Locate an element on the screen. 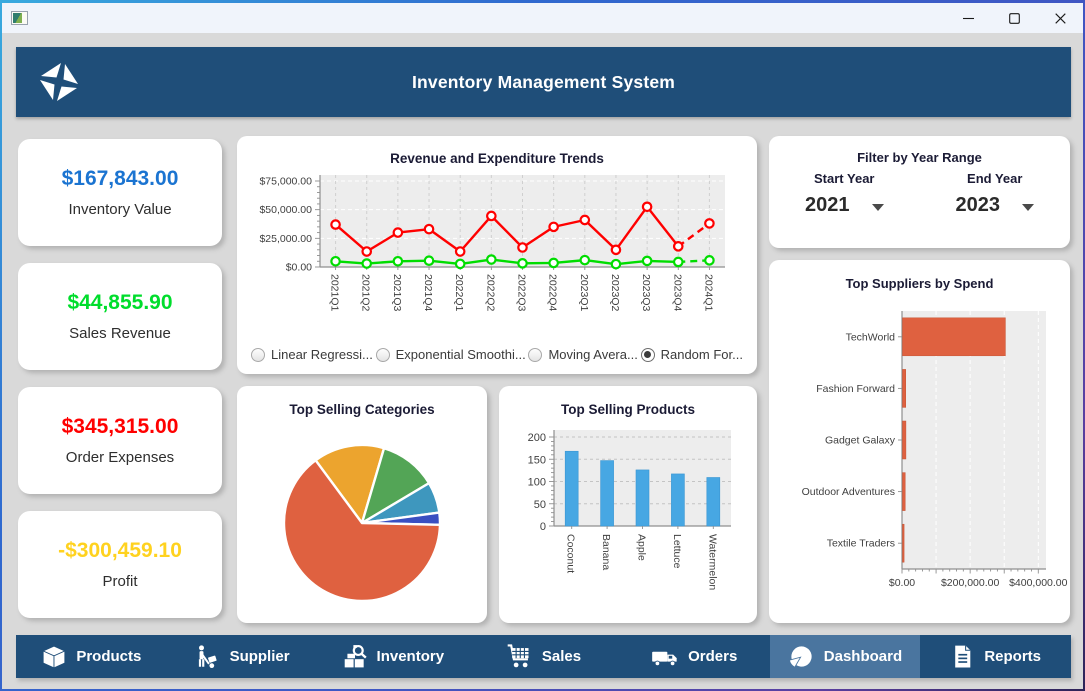 Image resolution: width=1085 pixels, height=691 pixels. inventory-value-label: Inventory Value is located at coordinates (120, 209).